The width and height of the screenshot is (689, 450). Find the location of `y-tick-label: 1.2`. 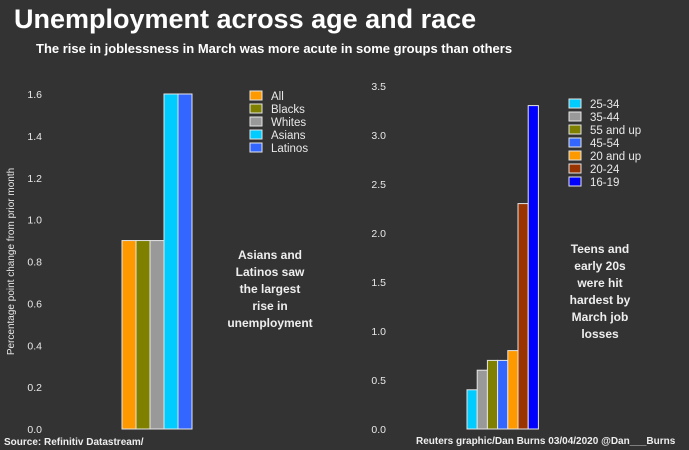

y-tick-label: 1.2 is located at coordinates (34, 179).